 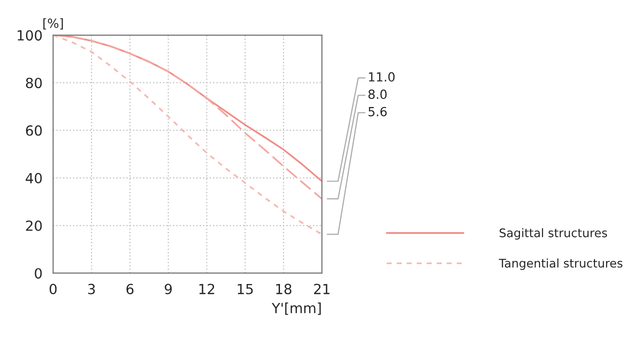 I want to click on x-axis-title: Y'[mm], so click(x=296, y=308).